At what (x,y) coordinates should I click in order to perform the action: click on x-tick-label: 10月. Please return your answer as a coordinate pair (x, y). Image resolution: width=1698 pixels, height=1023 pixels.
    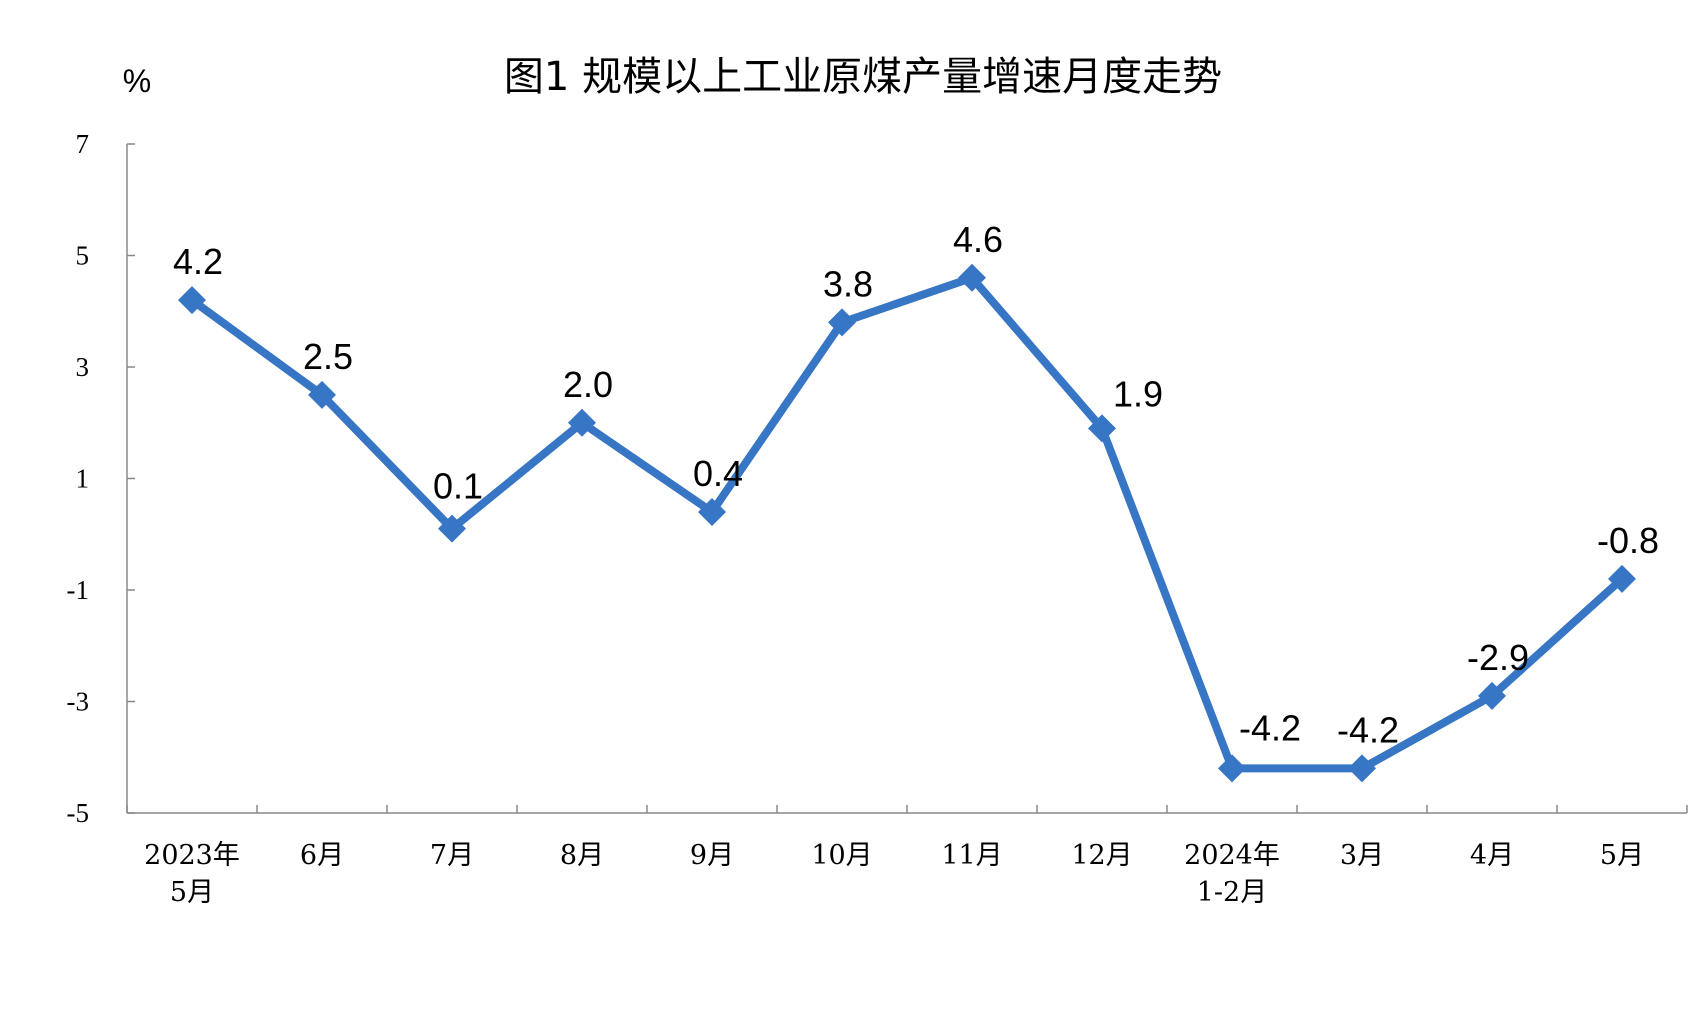
    Looking at the image, I should click on (841, 855).